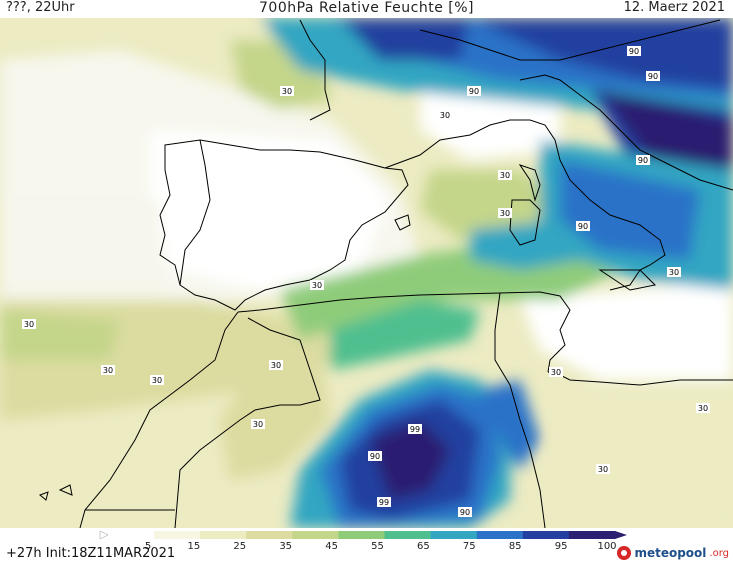  What do you see at coordinates (377, 546) in the screenshot?
I see `legend-tick-label: 55` at bounding box center [377, 546].